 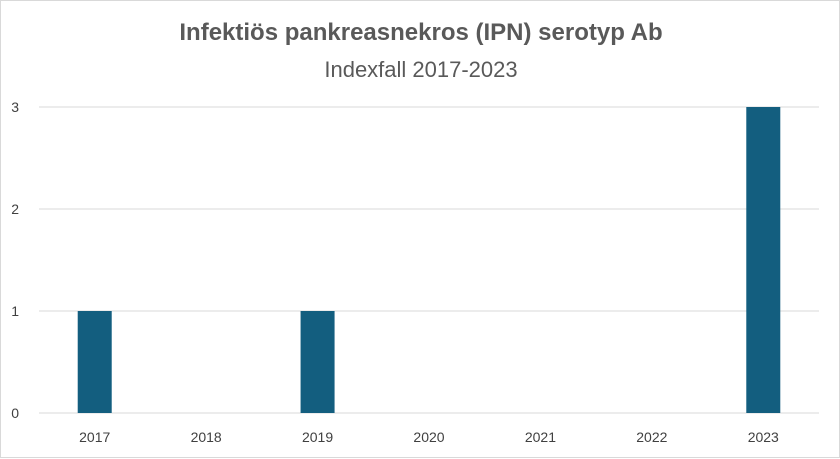 I want to click on y-tick-label: 1, so click(x=15, y=311).